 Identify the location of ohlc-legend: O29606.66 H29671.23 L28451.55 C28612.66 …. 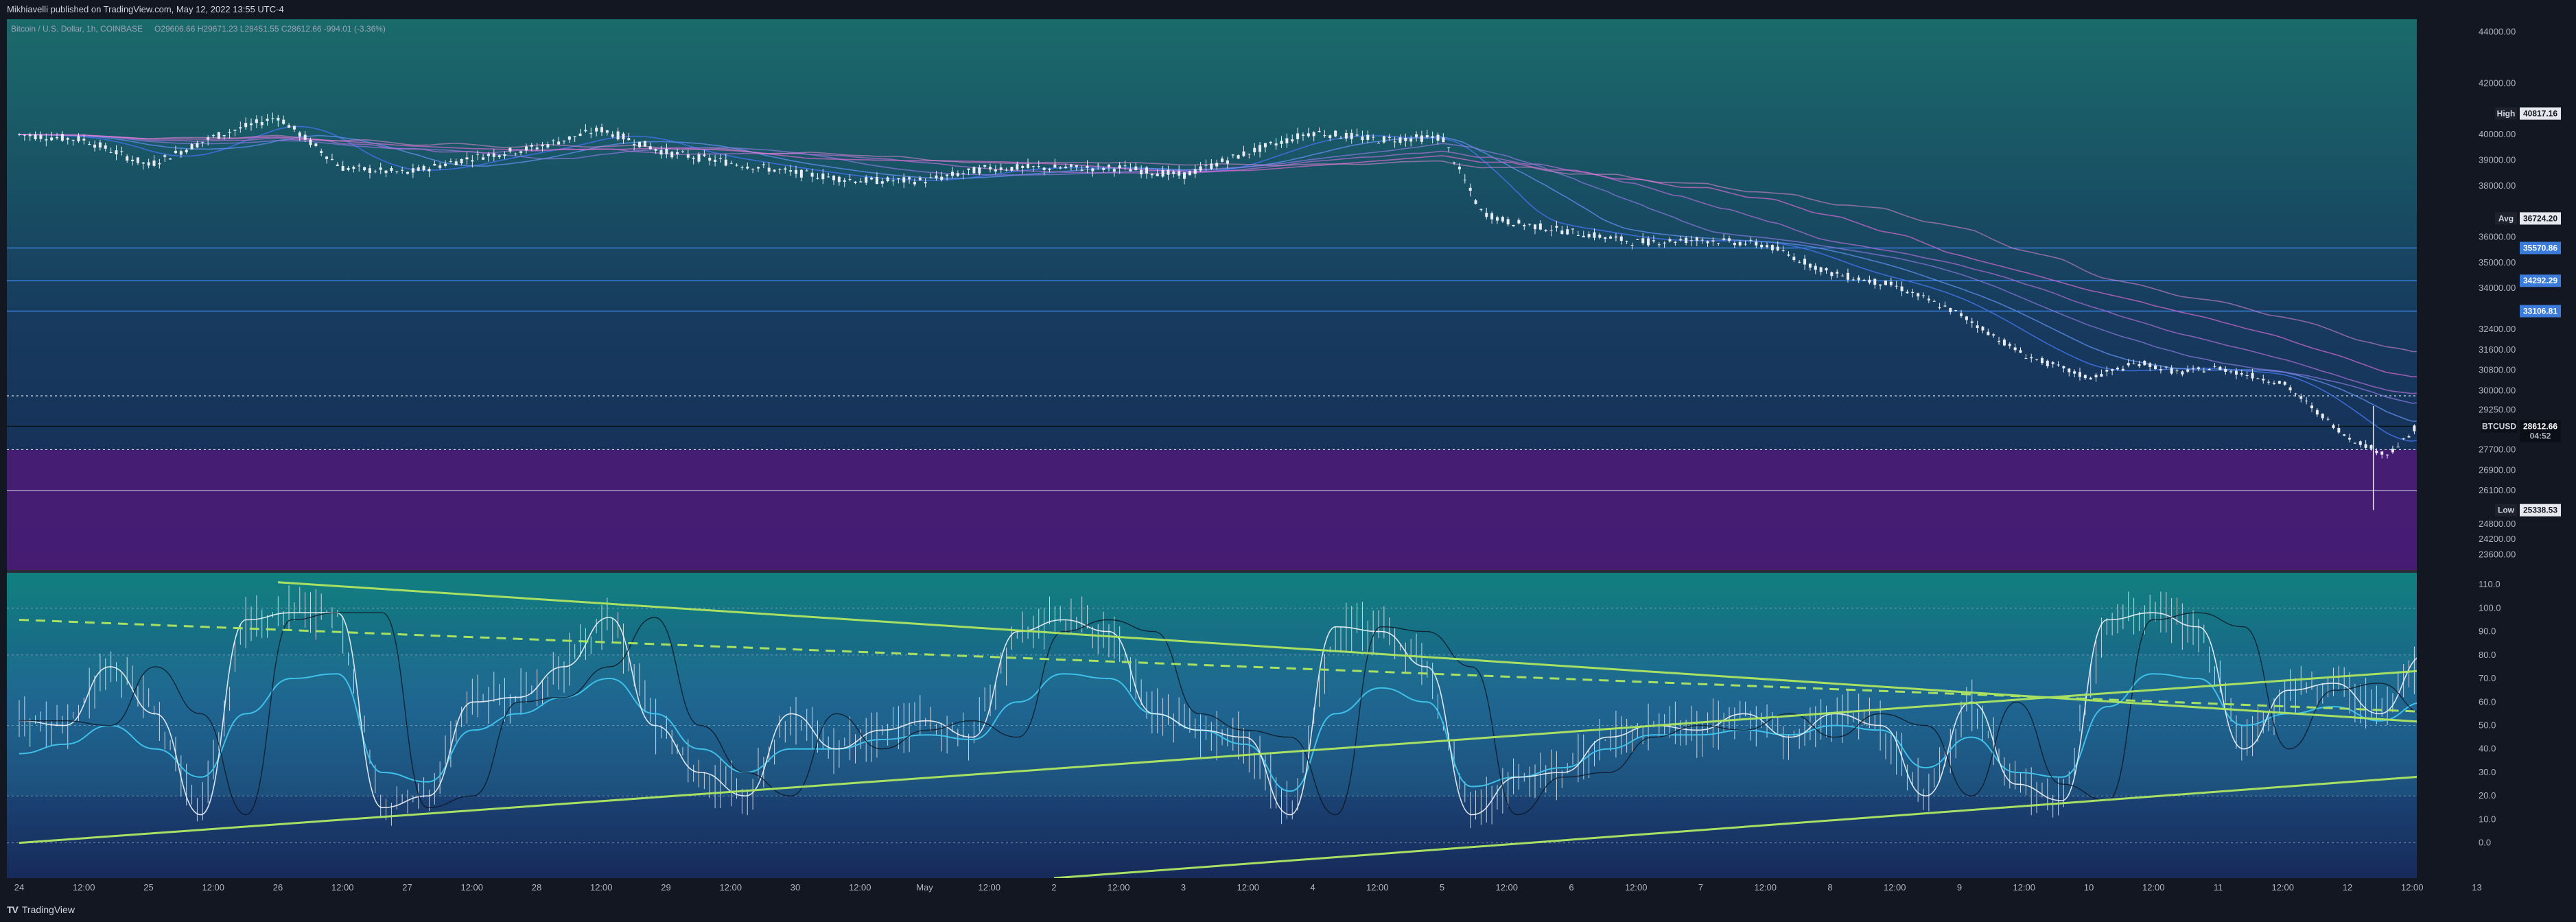
(270, 29).